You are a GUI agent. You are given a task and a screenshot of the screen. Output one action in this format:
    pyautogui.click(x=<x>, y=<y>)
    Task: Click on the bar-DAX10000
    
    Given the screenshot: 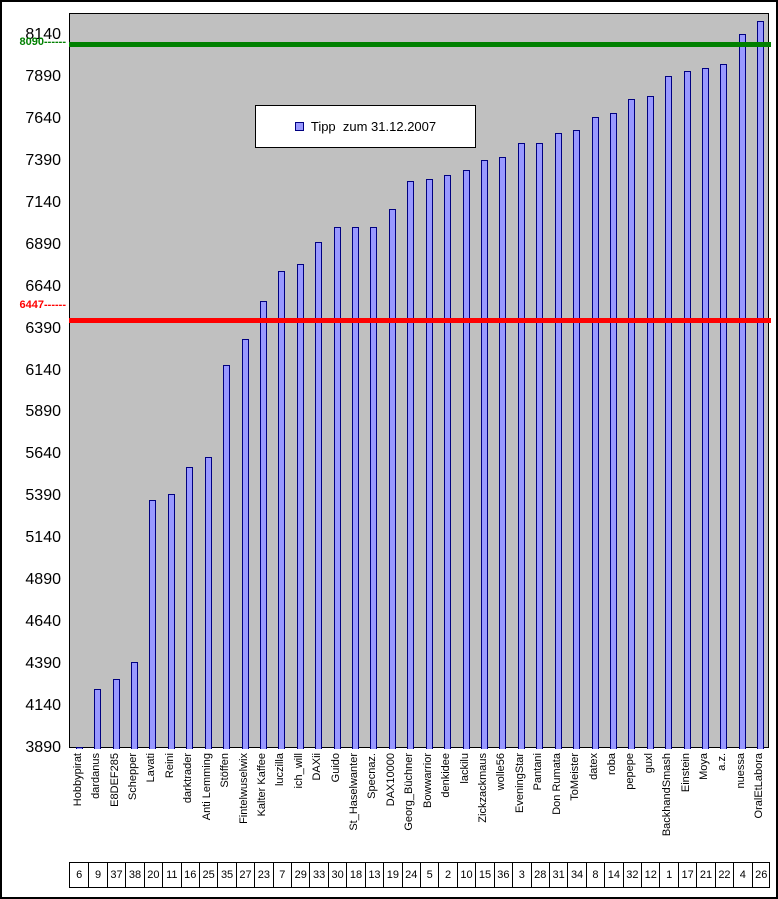 What is the action you would take?
    pyautogui.click(x=392, y=478)
    